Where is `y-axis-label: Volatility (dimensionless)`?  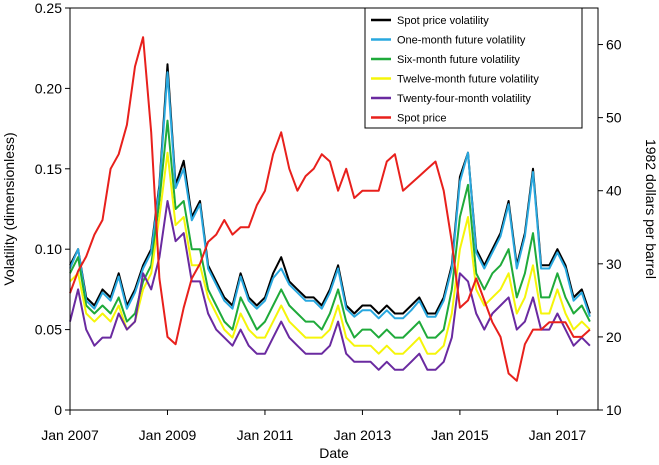 y-axis-label: Volatility (dimensionless) is located at coordinates (9, 208).